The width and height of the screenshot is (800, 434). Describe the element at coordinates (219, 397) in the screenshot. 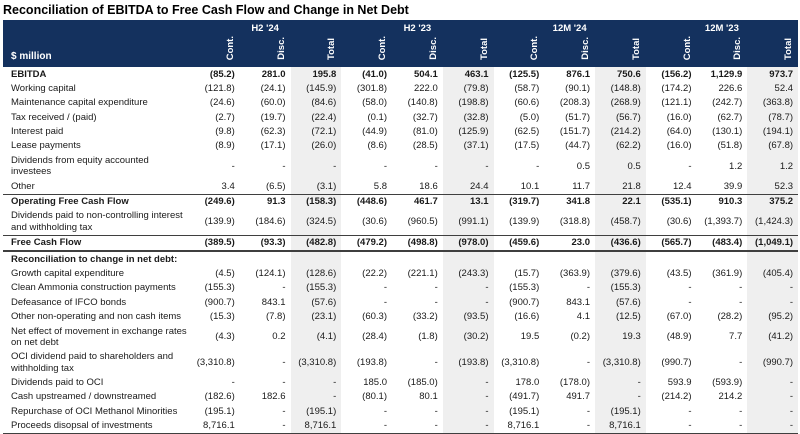

I see `cell-value: (182.6)` at that location.